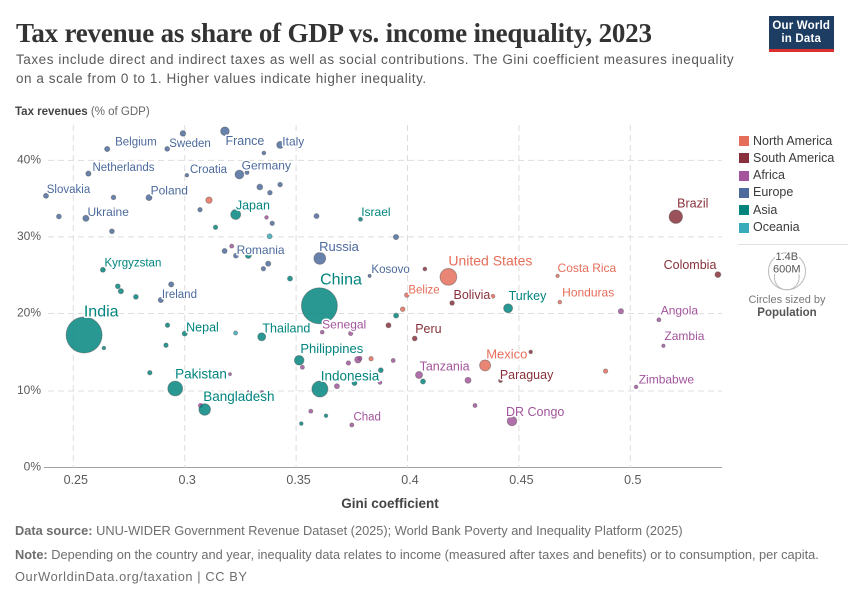 Image resolution: width=850 pixels, height=600 pixels. Describe the element at coordinates (535, 412) in the screenshot. I see `svg-text: DR Congo` at that location.